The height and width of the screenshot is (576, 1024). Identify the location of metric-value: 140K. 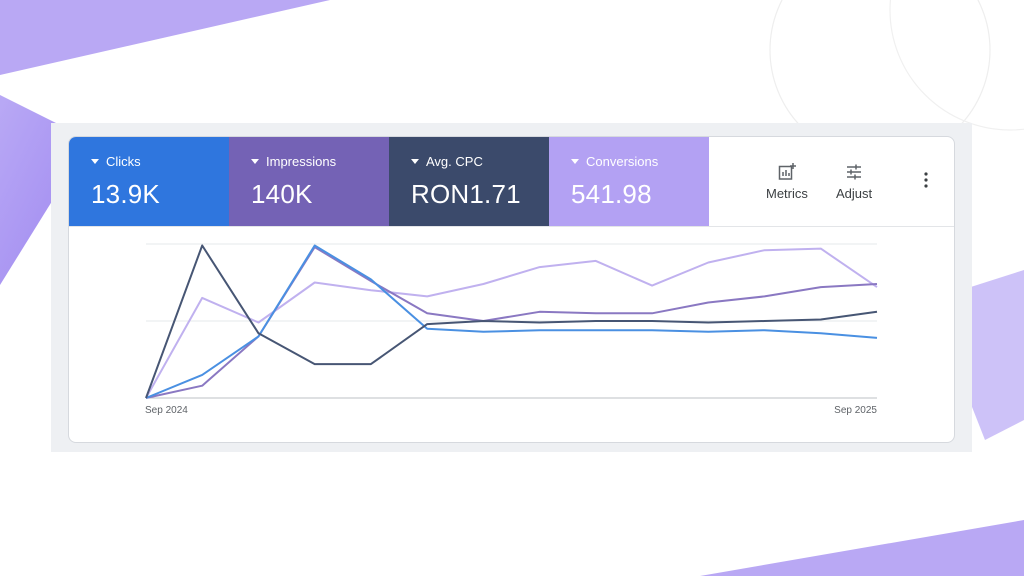
(282, 194).